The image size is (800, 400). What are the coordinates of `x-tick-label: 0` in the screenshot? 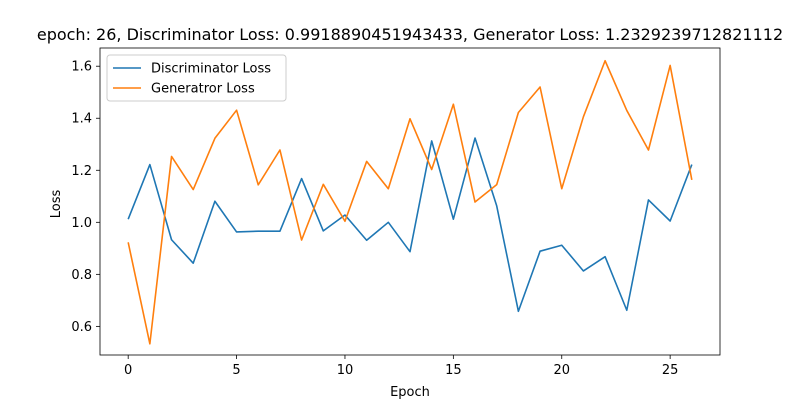 It's located at (128, 370).